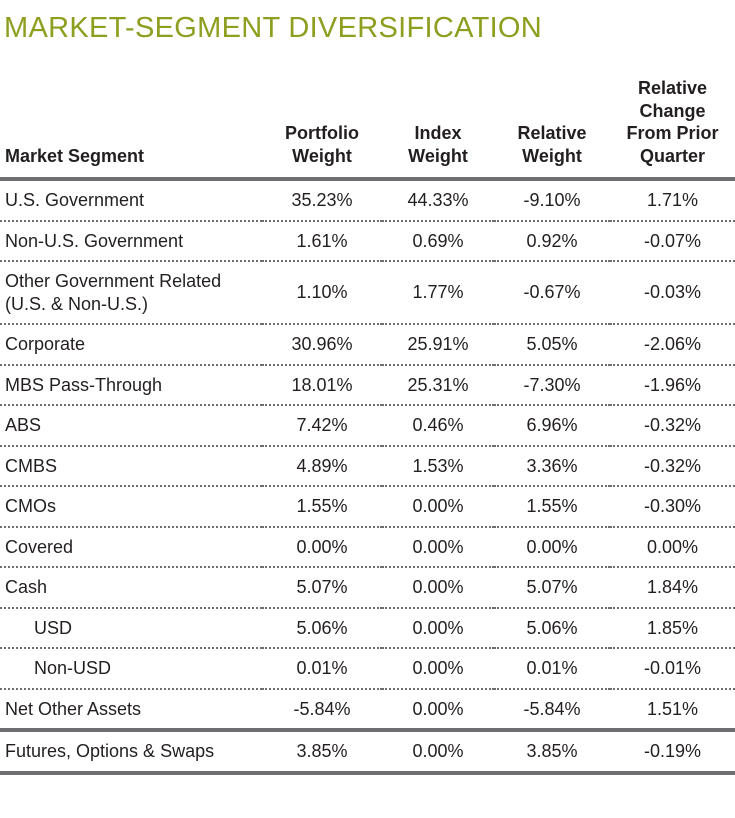  I want to click on index-weight-cell: 25.91%, so click(438, 345).